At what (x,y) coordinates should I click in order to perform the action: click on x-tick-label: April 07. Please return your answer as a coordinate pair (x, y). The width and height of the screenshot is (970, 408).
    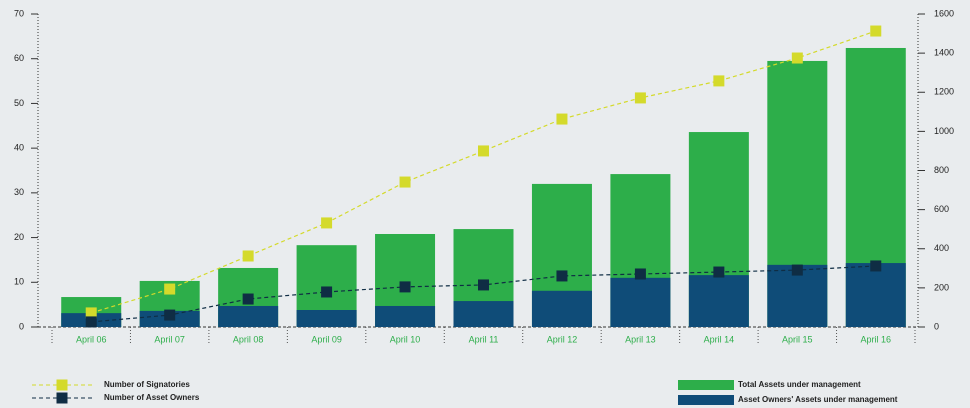
    Looking at the image, I should click on (169, 339).